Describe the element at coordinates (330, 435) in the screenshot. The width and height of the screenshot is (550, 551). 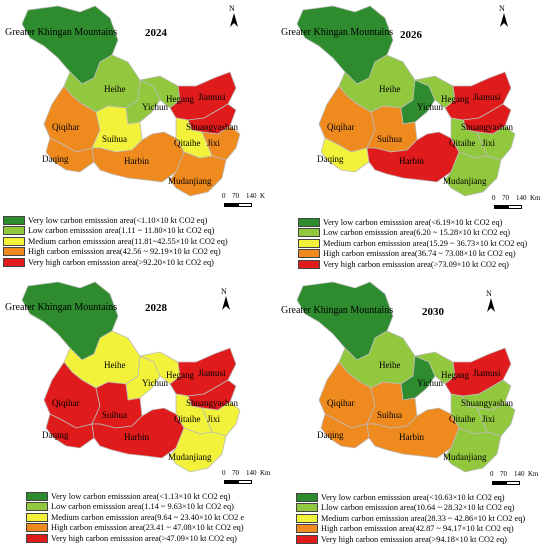
I see `city-label-daqing: Daqing` at that location.